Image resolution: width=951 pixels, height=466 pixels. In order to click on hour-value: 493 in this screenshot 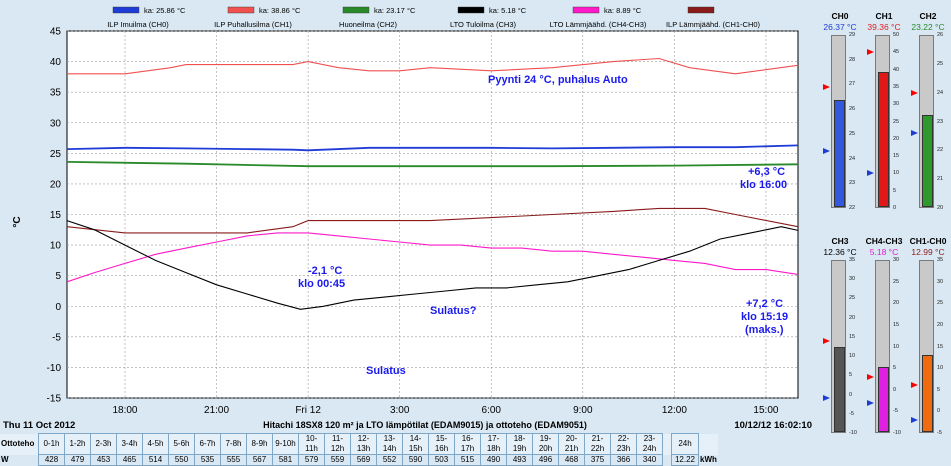, I will do `click(519, 460)`.